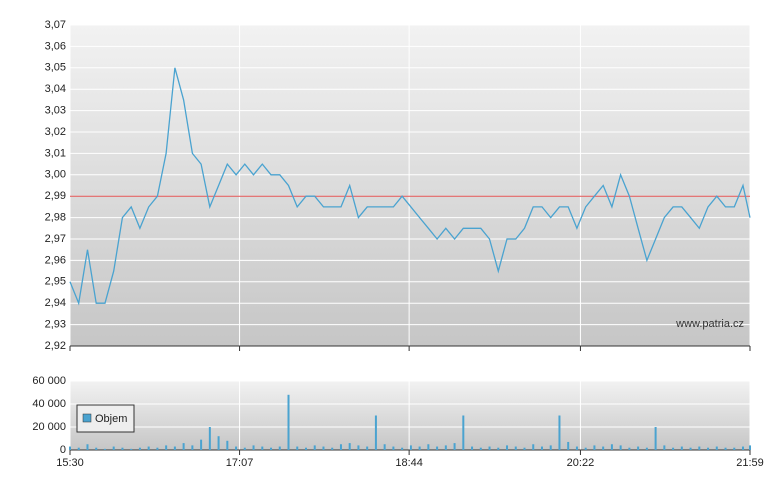  What do you see at coordinates (55, 153) in the screenshot?
I see `y-tick-label: 3,01` at bounding box center [55, 153].